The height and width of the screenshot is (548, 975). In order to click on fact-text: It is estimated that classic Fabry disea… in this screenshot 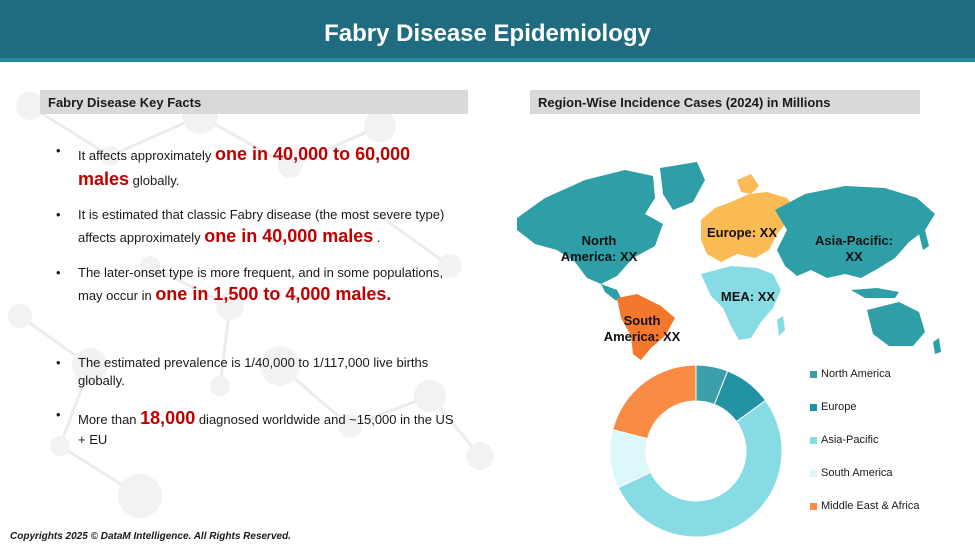, I will do `click(261, 226)`.